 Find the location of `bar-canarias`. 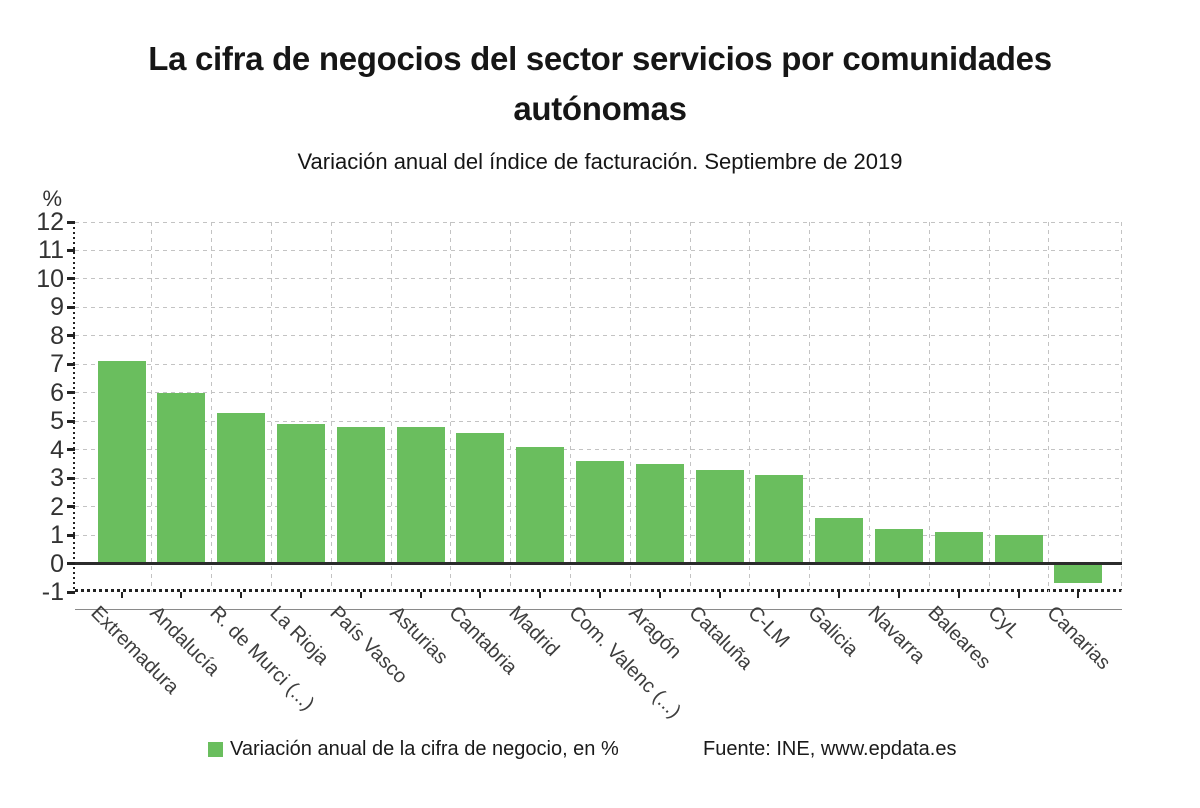

bar-canarias is located at coordinates (1078, 573).